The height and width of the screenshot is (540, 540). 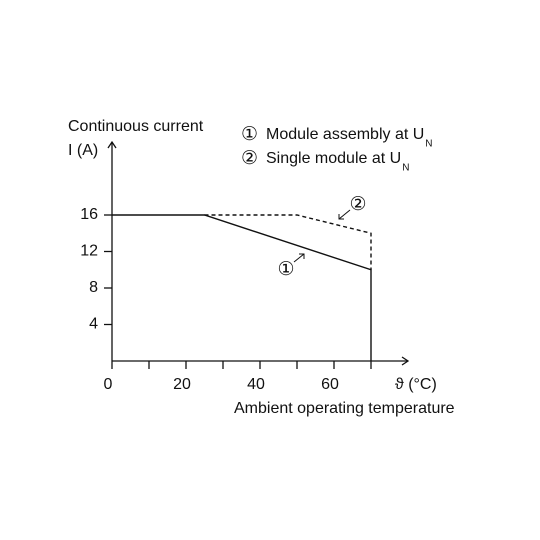 What do you see at coordinates (89, 214) in the screenshot?
I see `y-tick-label: 16` at bounding box center [89, 214].